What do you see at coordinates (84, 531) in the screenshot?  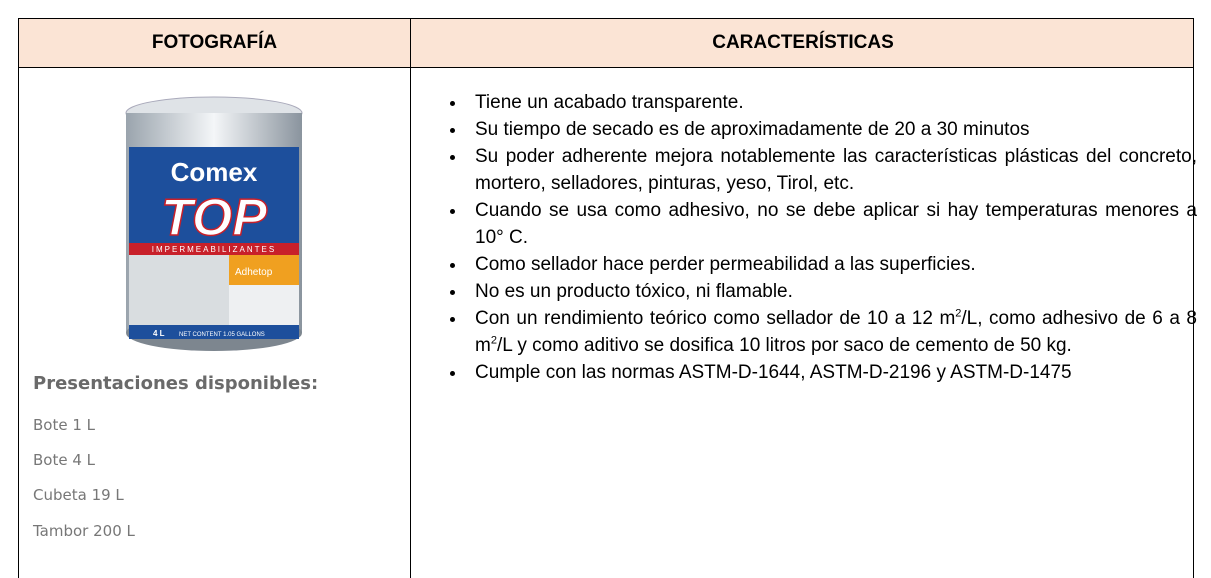 I see `presentation: Tambor 200 L` at bounding box center [84, 531].